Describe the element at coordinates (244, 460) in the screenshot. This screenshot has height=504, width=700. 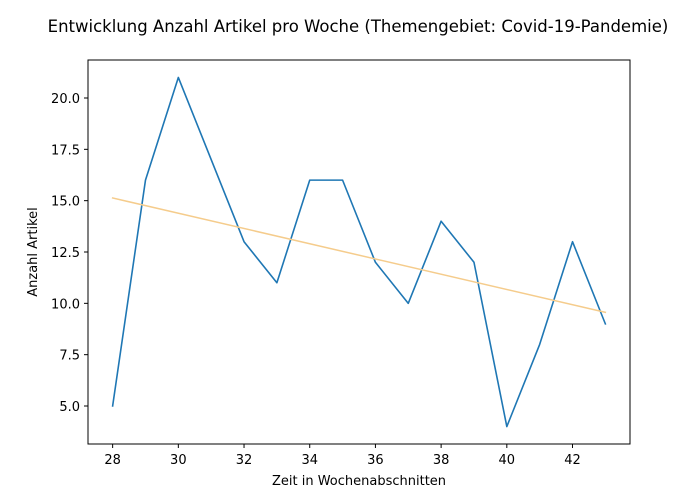
I see `x-tick-label: 32` at that location.